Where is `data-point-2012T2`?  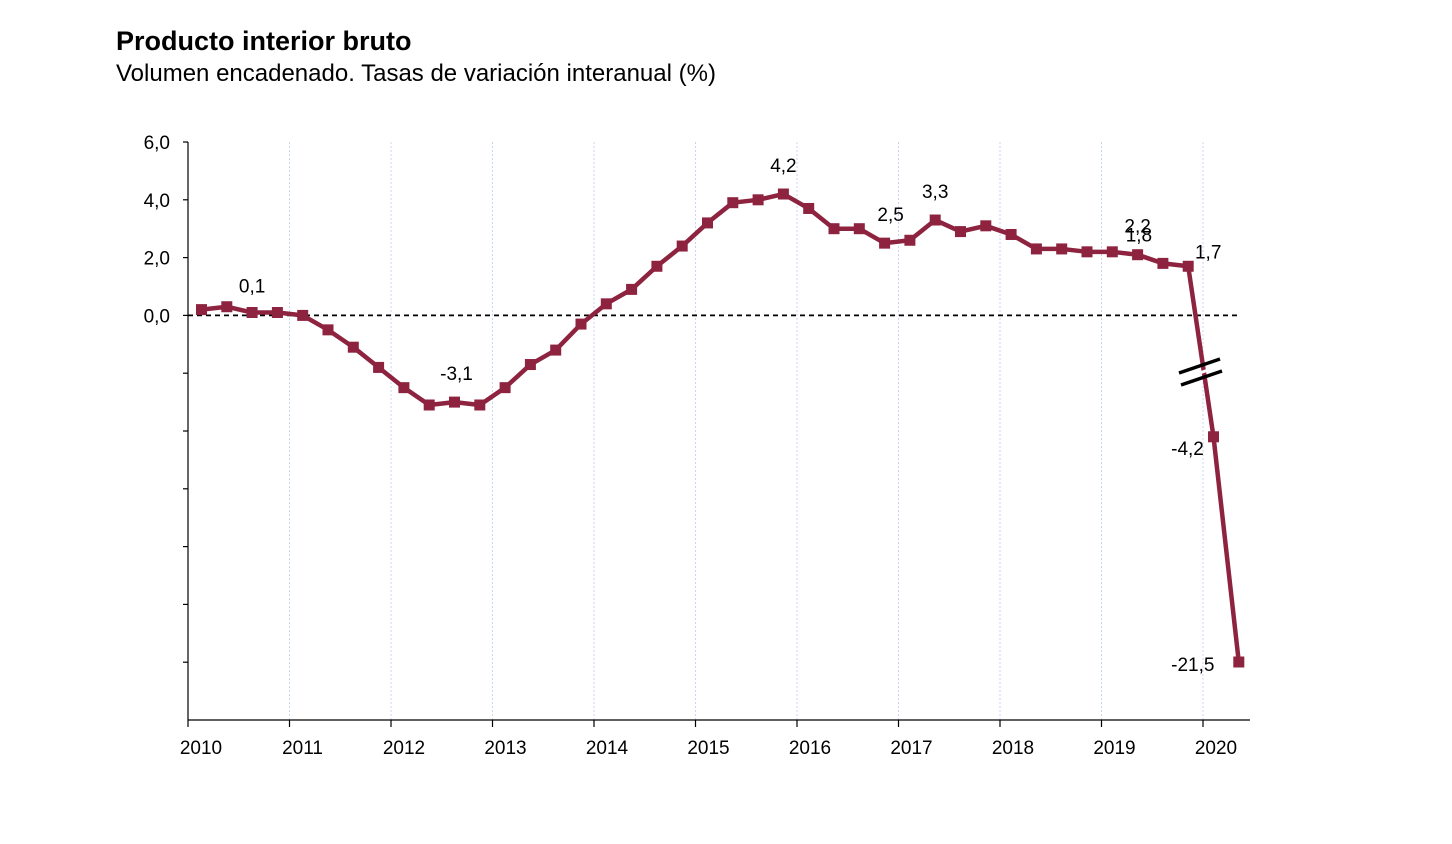 data-point-2012T2 is located at coordinates (429, 405).